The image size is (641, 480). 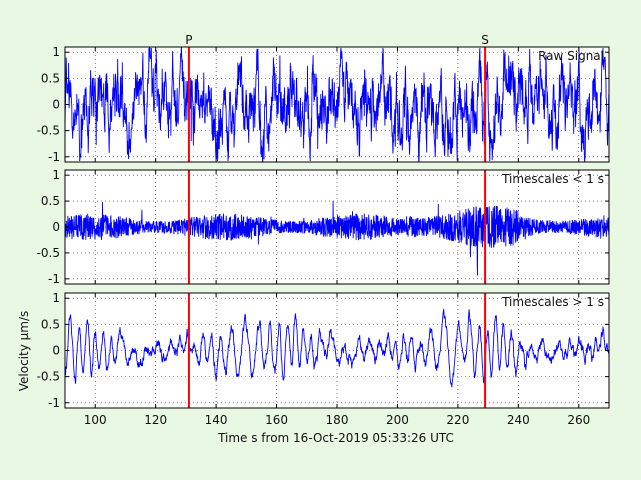 What do you see at coordinates (457, 420) in the screenshot?
I see `x-tick-label: 220` at bounding box center [457, 420].